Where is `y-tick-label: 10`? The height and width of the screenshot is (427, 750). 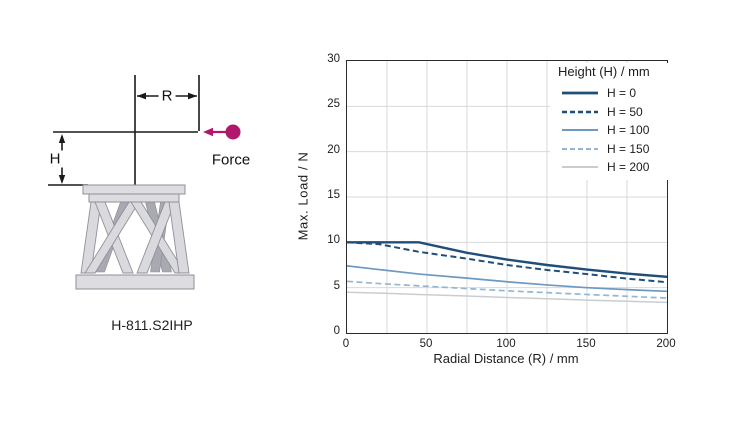
y-tick-label: 10 is located at coordinates (333, 240).